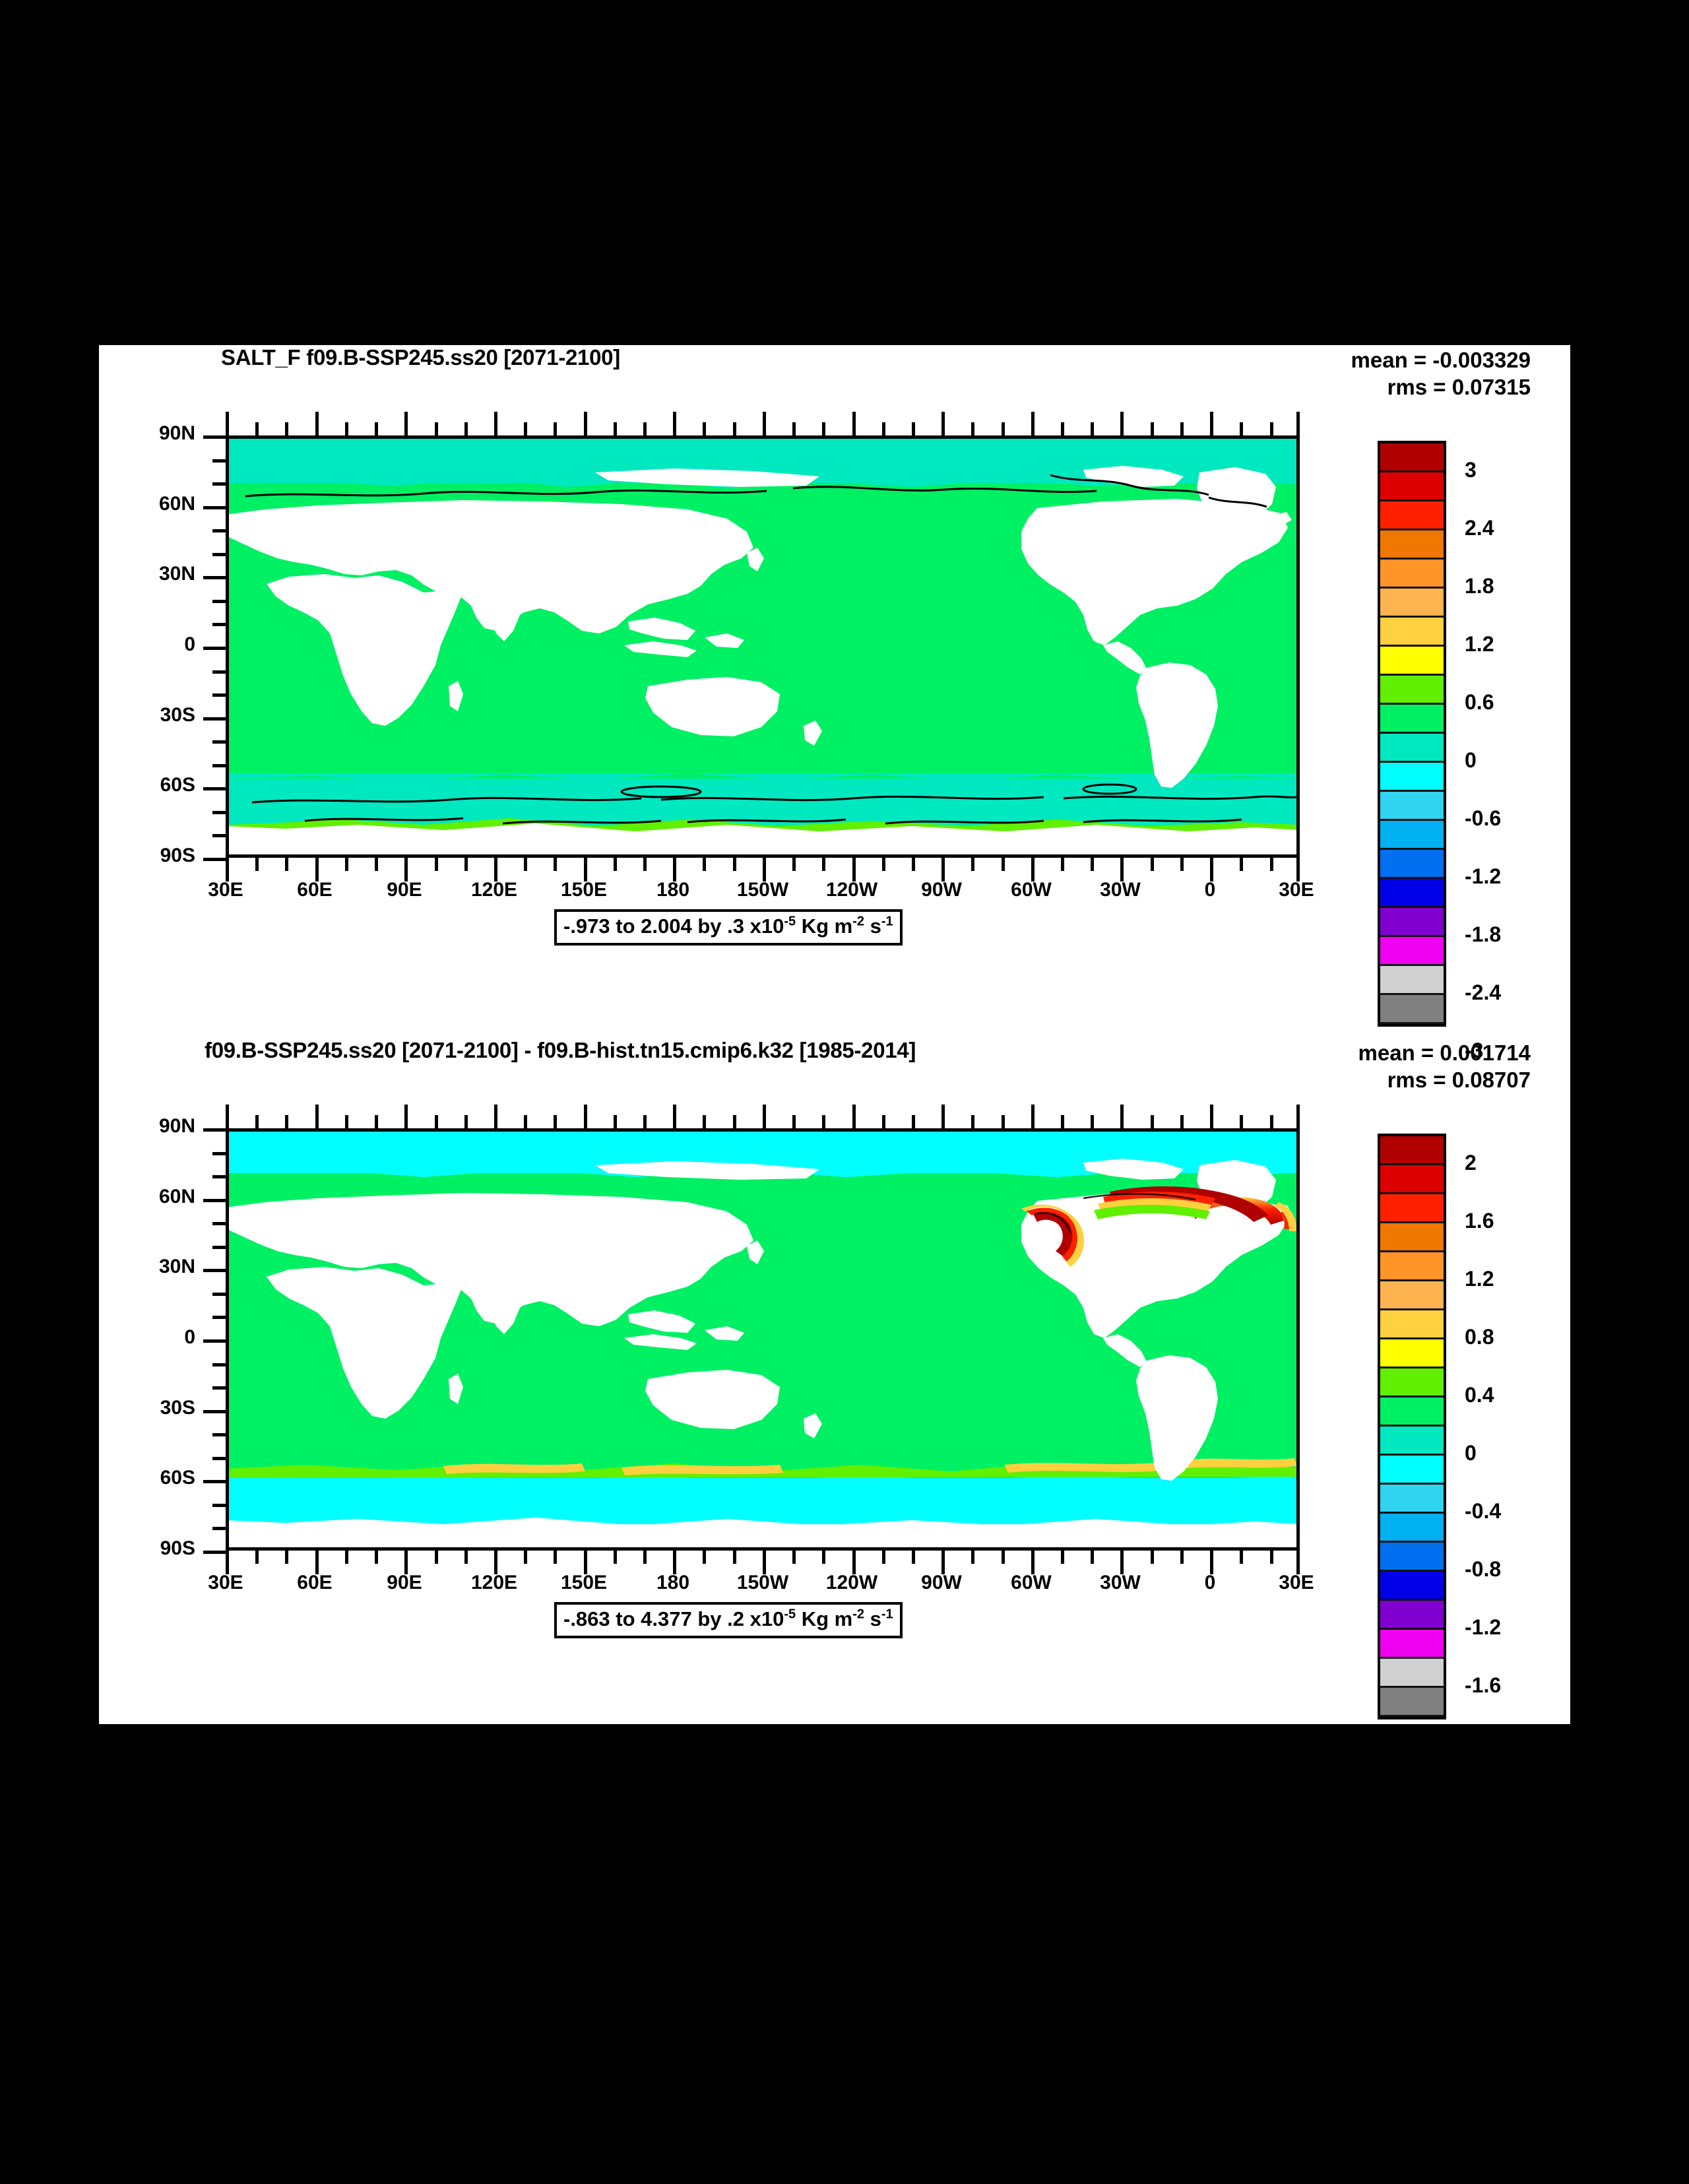 The width and height of the screenshot is (1689, 2184). I want to click on colorbar-tick-label: -0.4, so click(1483, 1511).